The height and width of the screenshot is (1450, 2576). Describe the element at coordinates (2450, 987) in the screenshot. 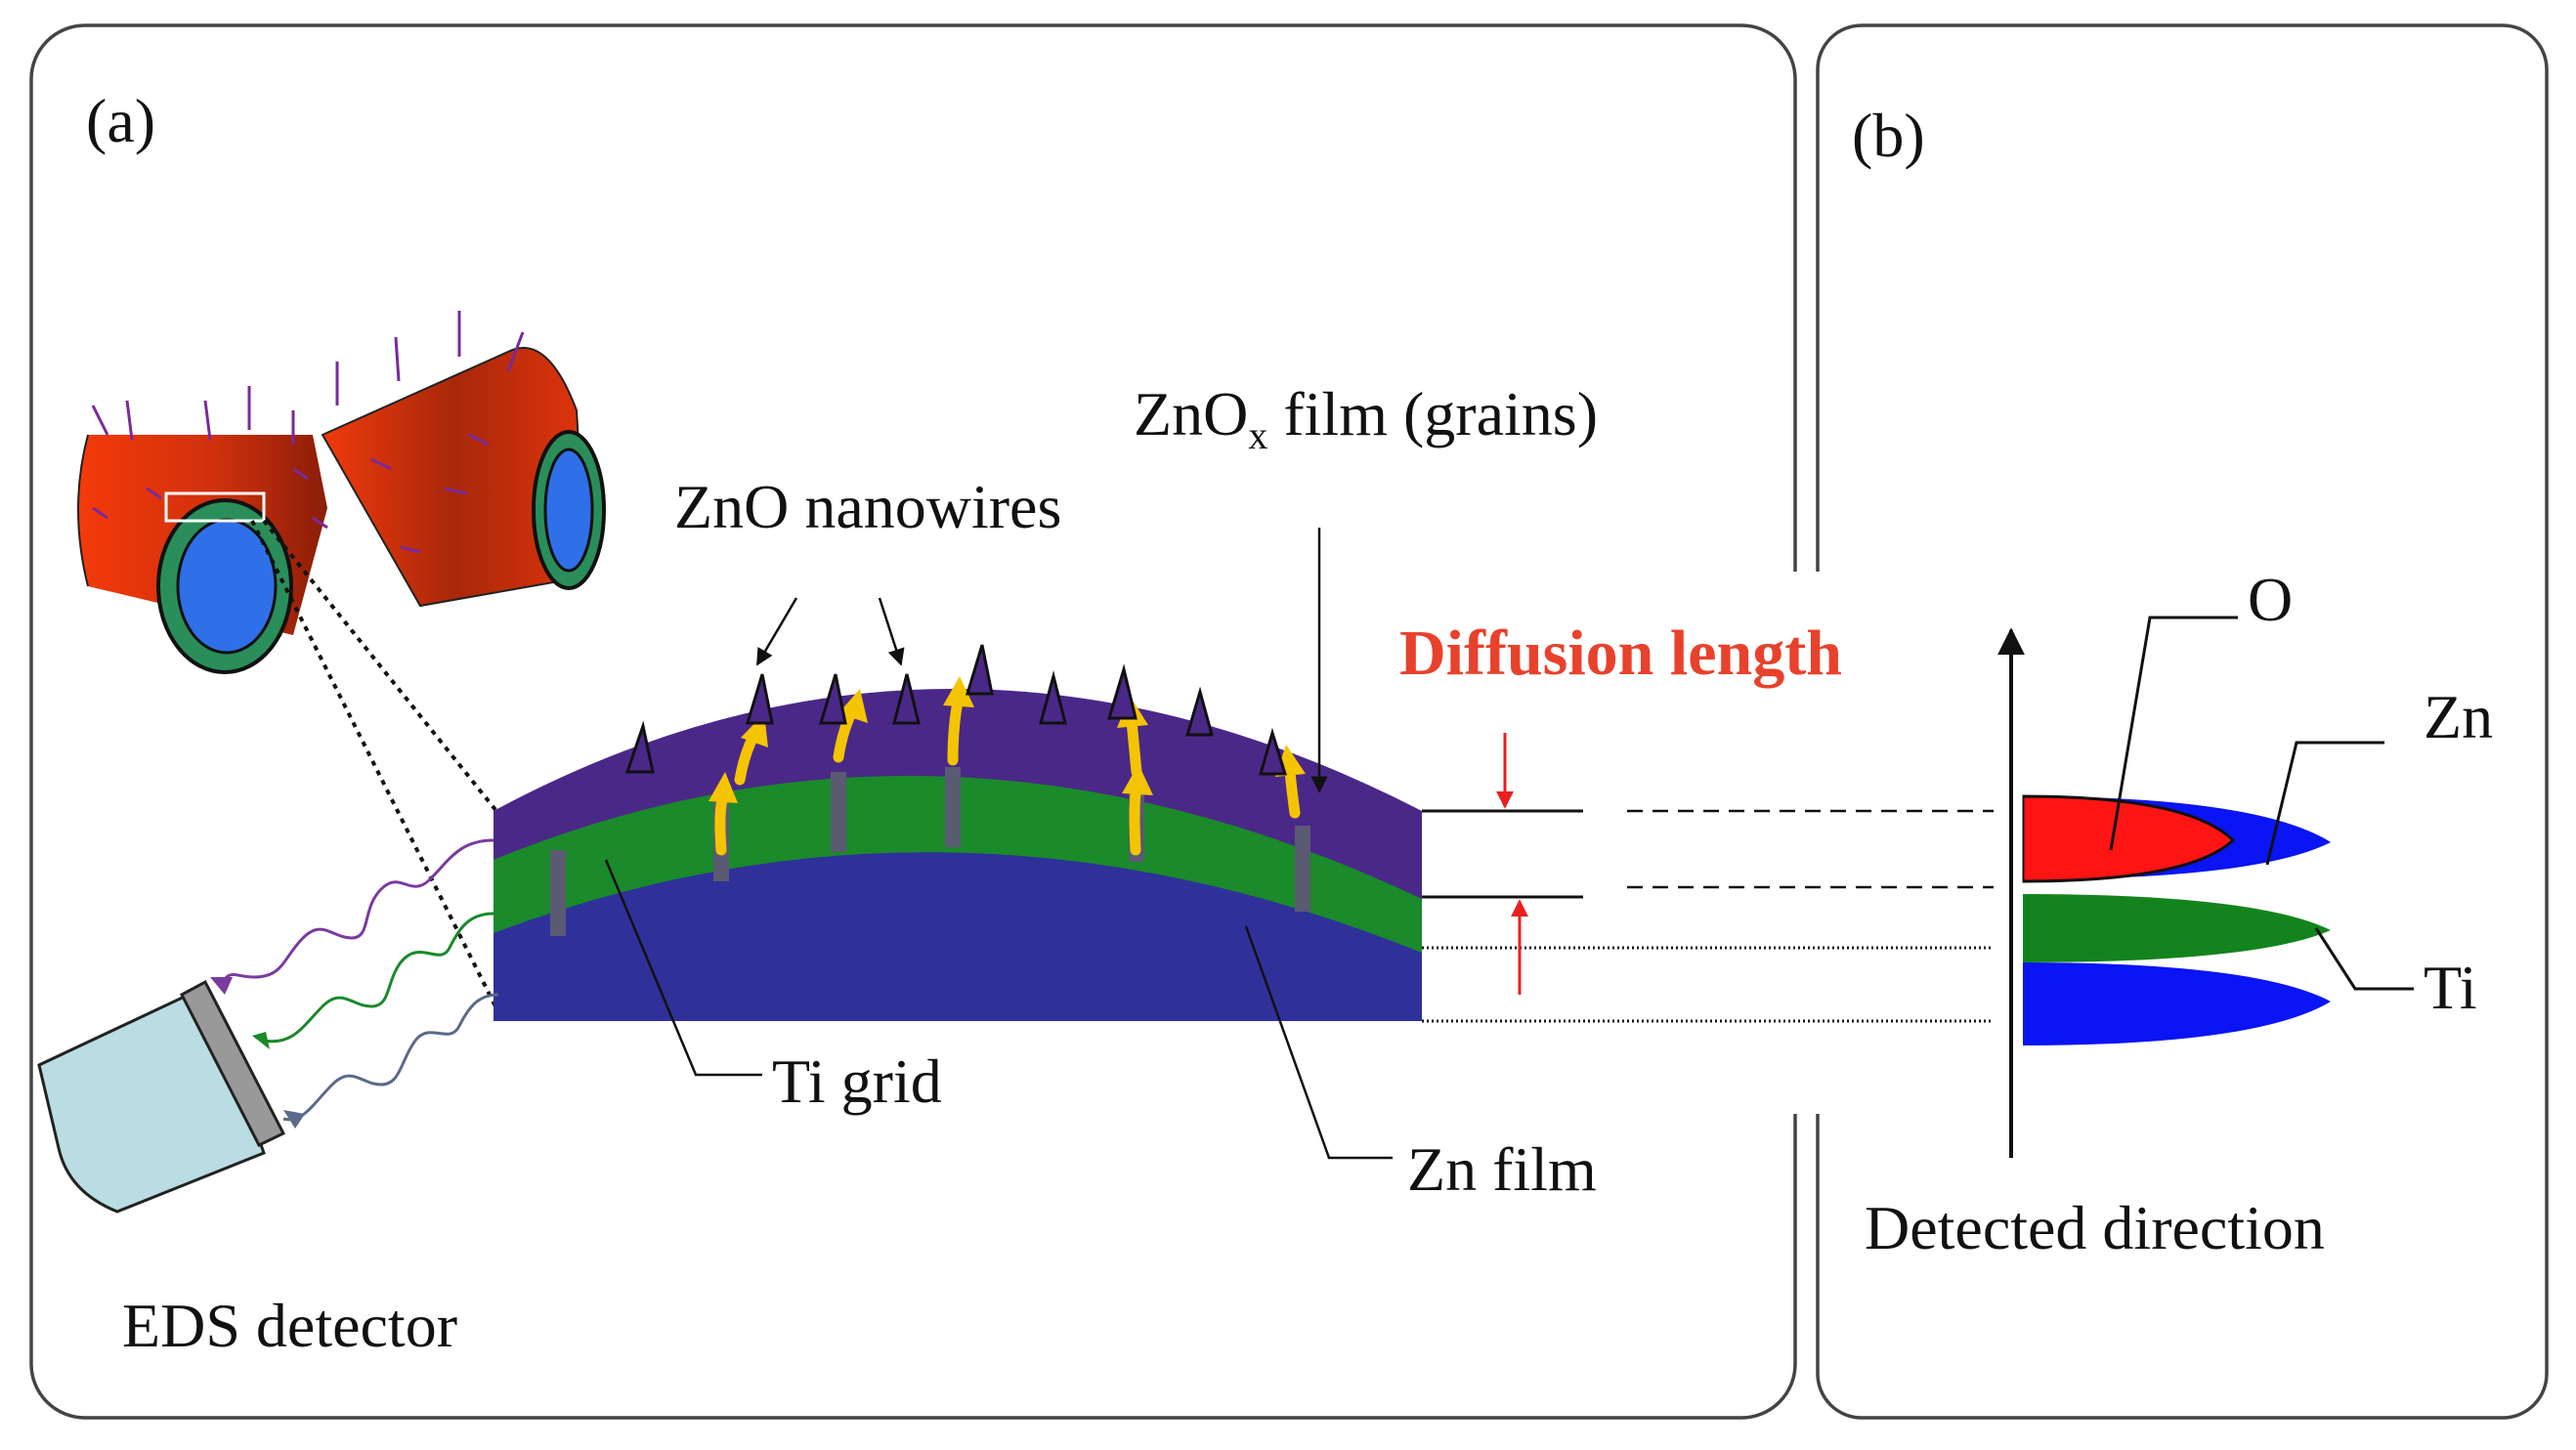

I see `label-ti: Ti` at that location.